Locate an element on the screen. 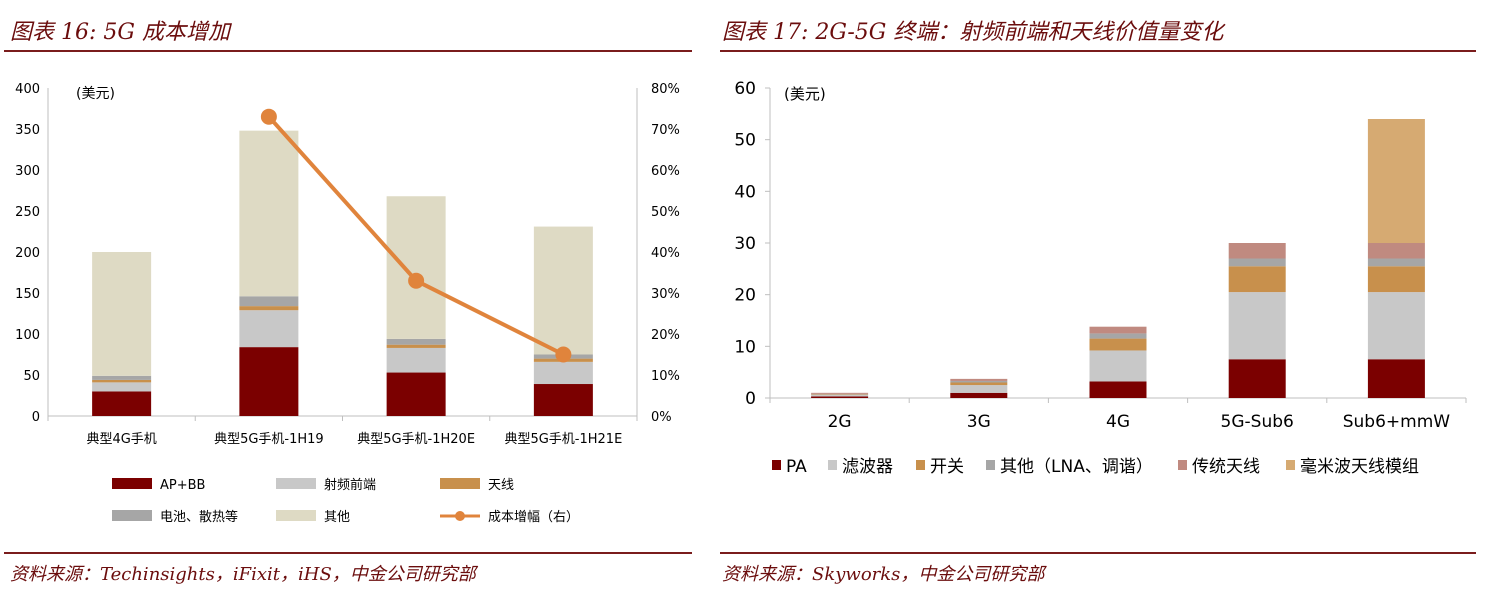 The height and width of the screenshot is (614, 1486). y-tick-label: 350 is located at coordinates (27, 130).